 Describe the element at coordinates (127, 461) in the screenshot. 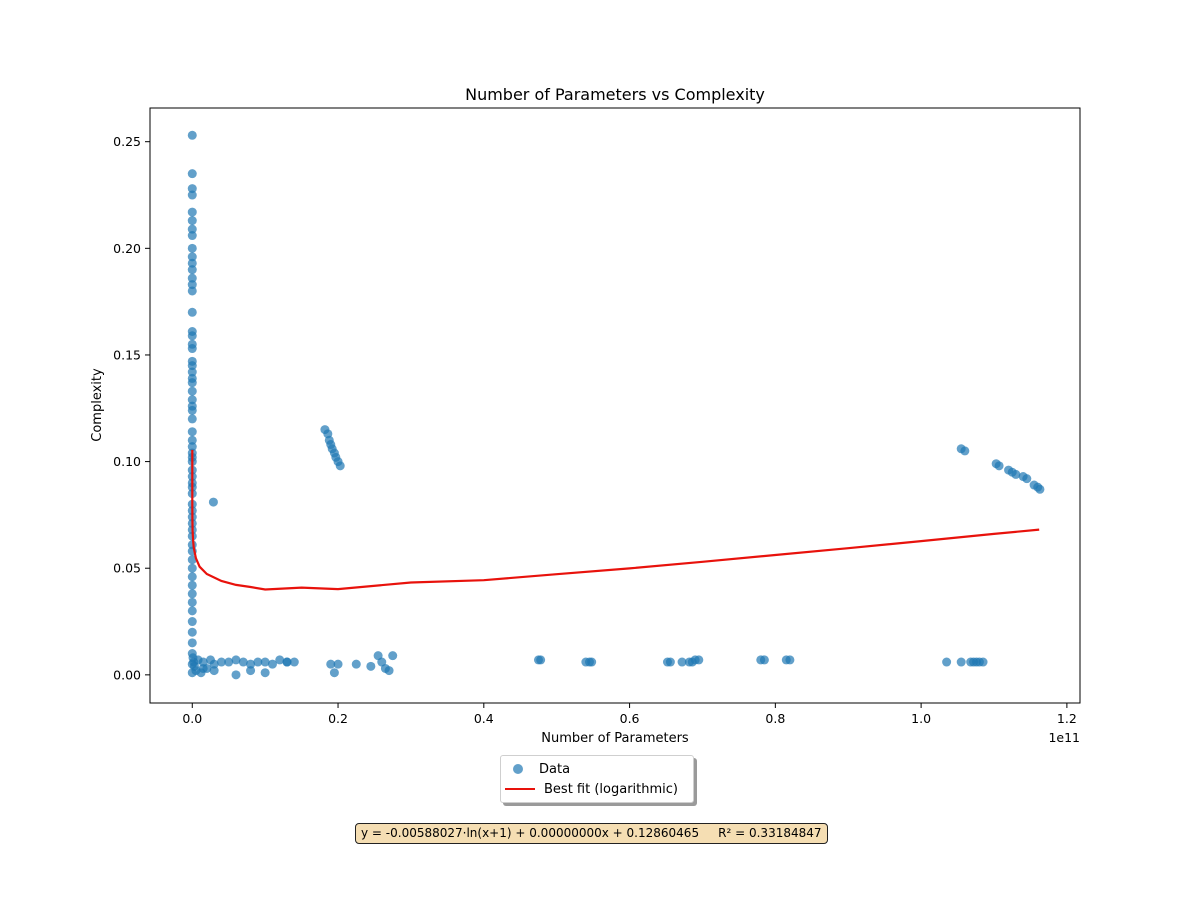

I see `y-tick-label: 0.10` at that location.